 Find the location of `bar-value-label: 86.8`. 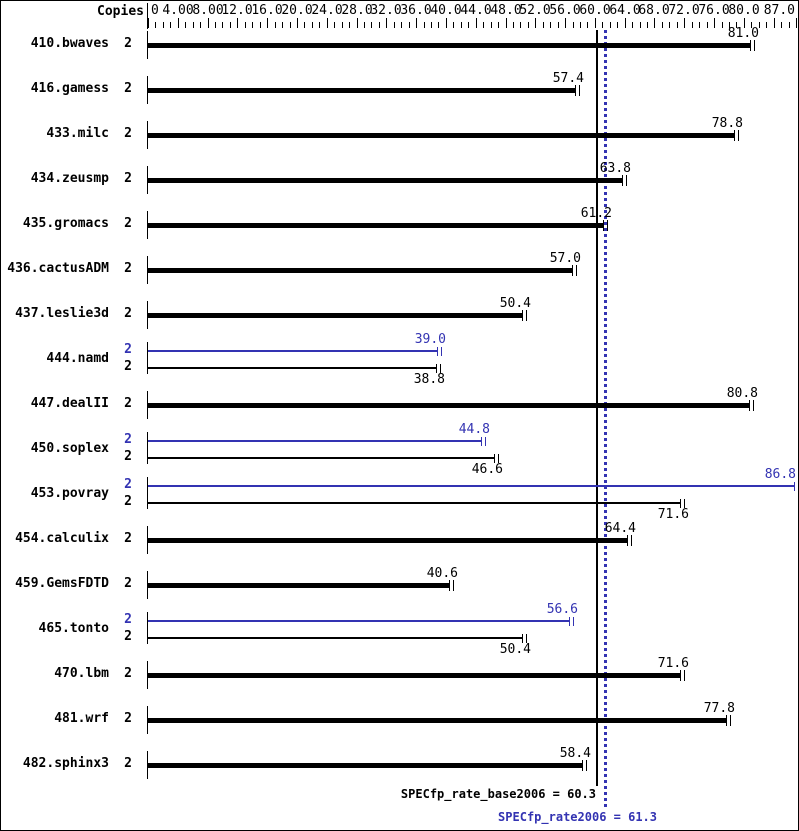

bar-value-label: 86.8 is located at coordinates (780, 474).